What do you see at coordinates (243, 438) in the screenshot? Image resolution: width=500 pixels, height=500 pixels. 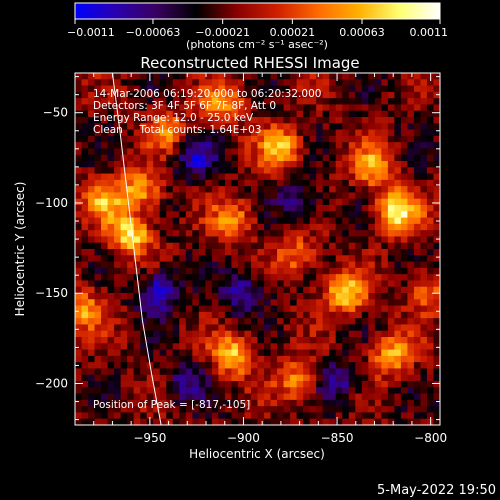 I see `x-tick-label: −900` at bounding box center [243, 438].